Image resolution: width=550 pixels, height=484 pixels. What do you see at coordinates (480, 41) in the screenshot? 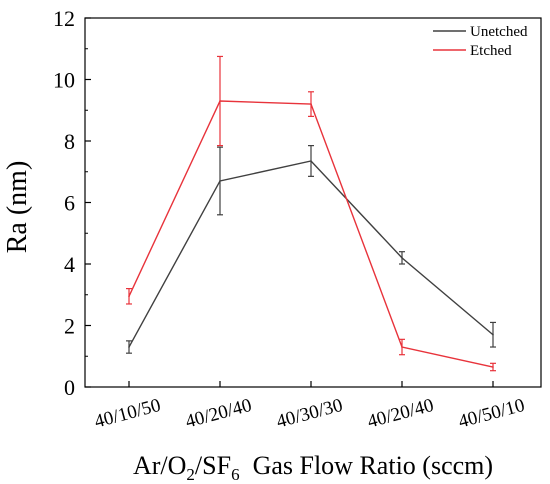
I see `legend: Unetched Etched` at bounding box center [480, 41].